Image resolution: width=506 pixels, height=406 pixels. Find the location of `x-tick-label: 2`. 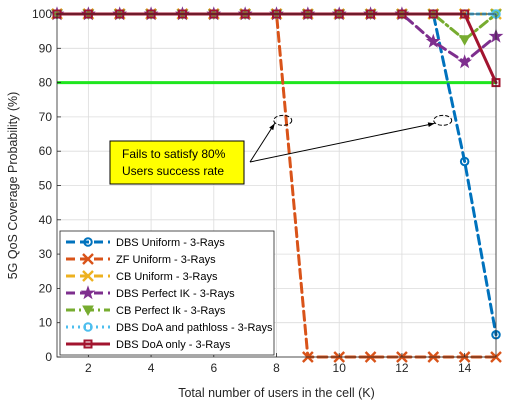

x-tick-label: 2 is located at coordinates (88, 368).